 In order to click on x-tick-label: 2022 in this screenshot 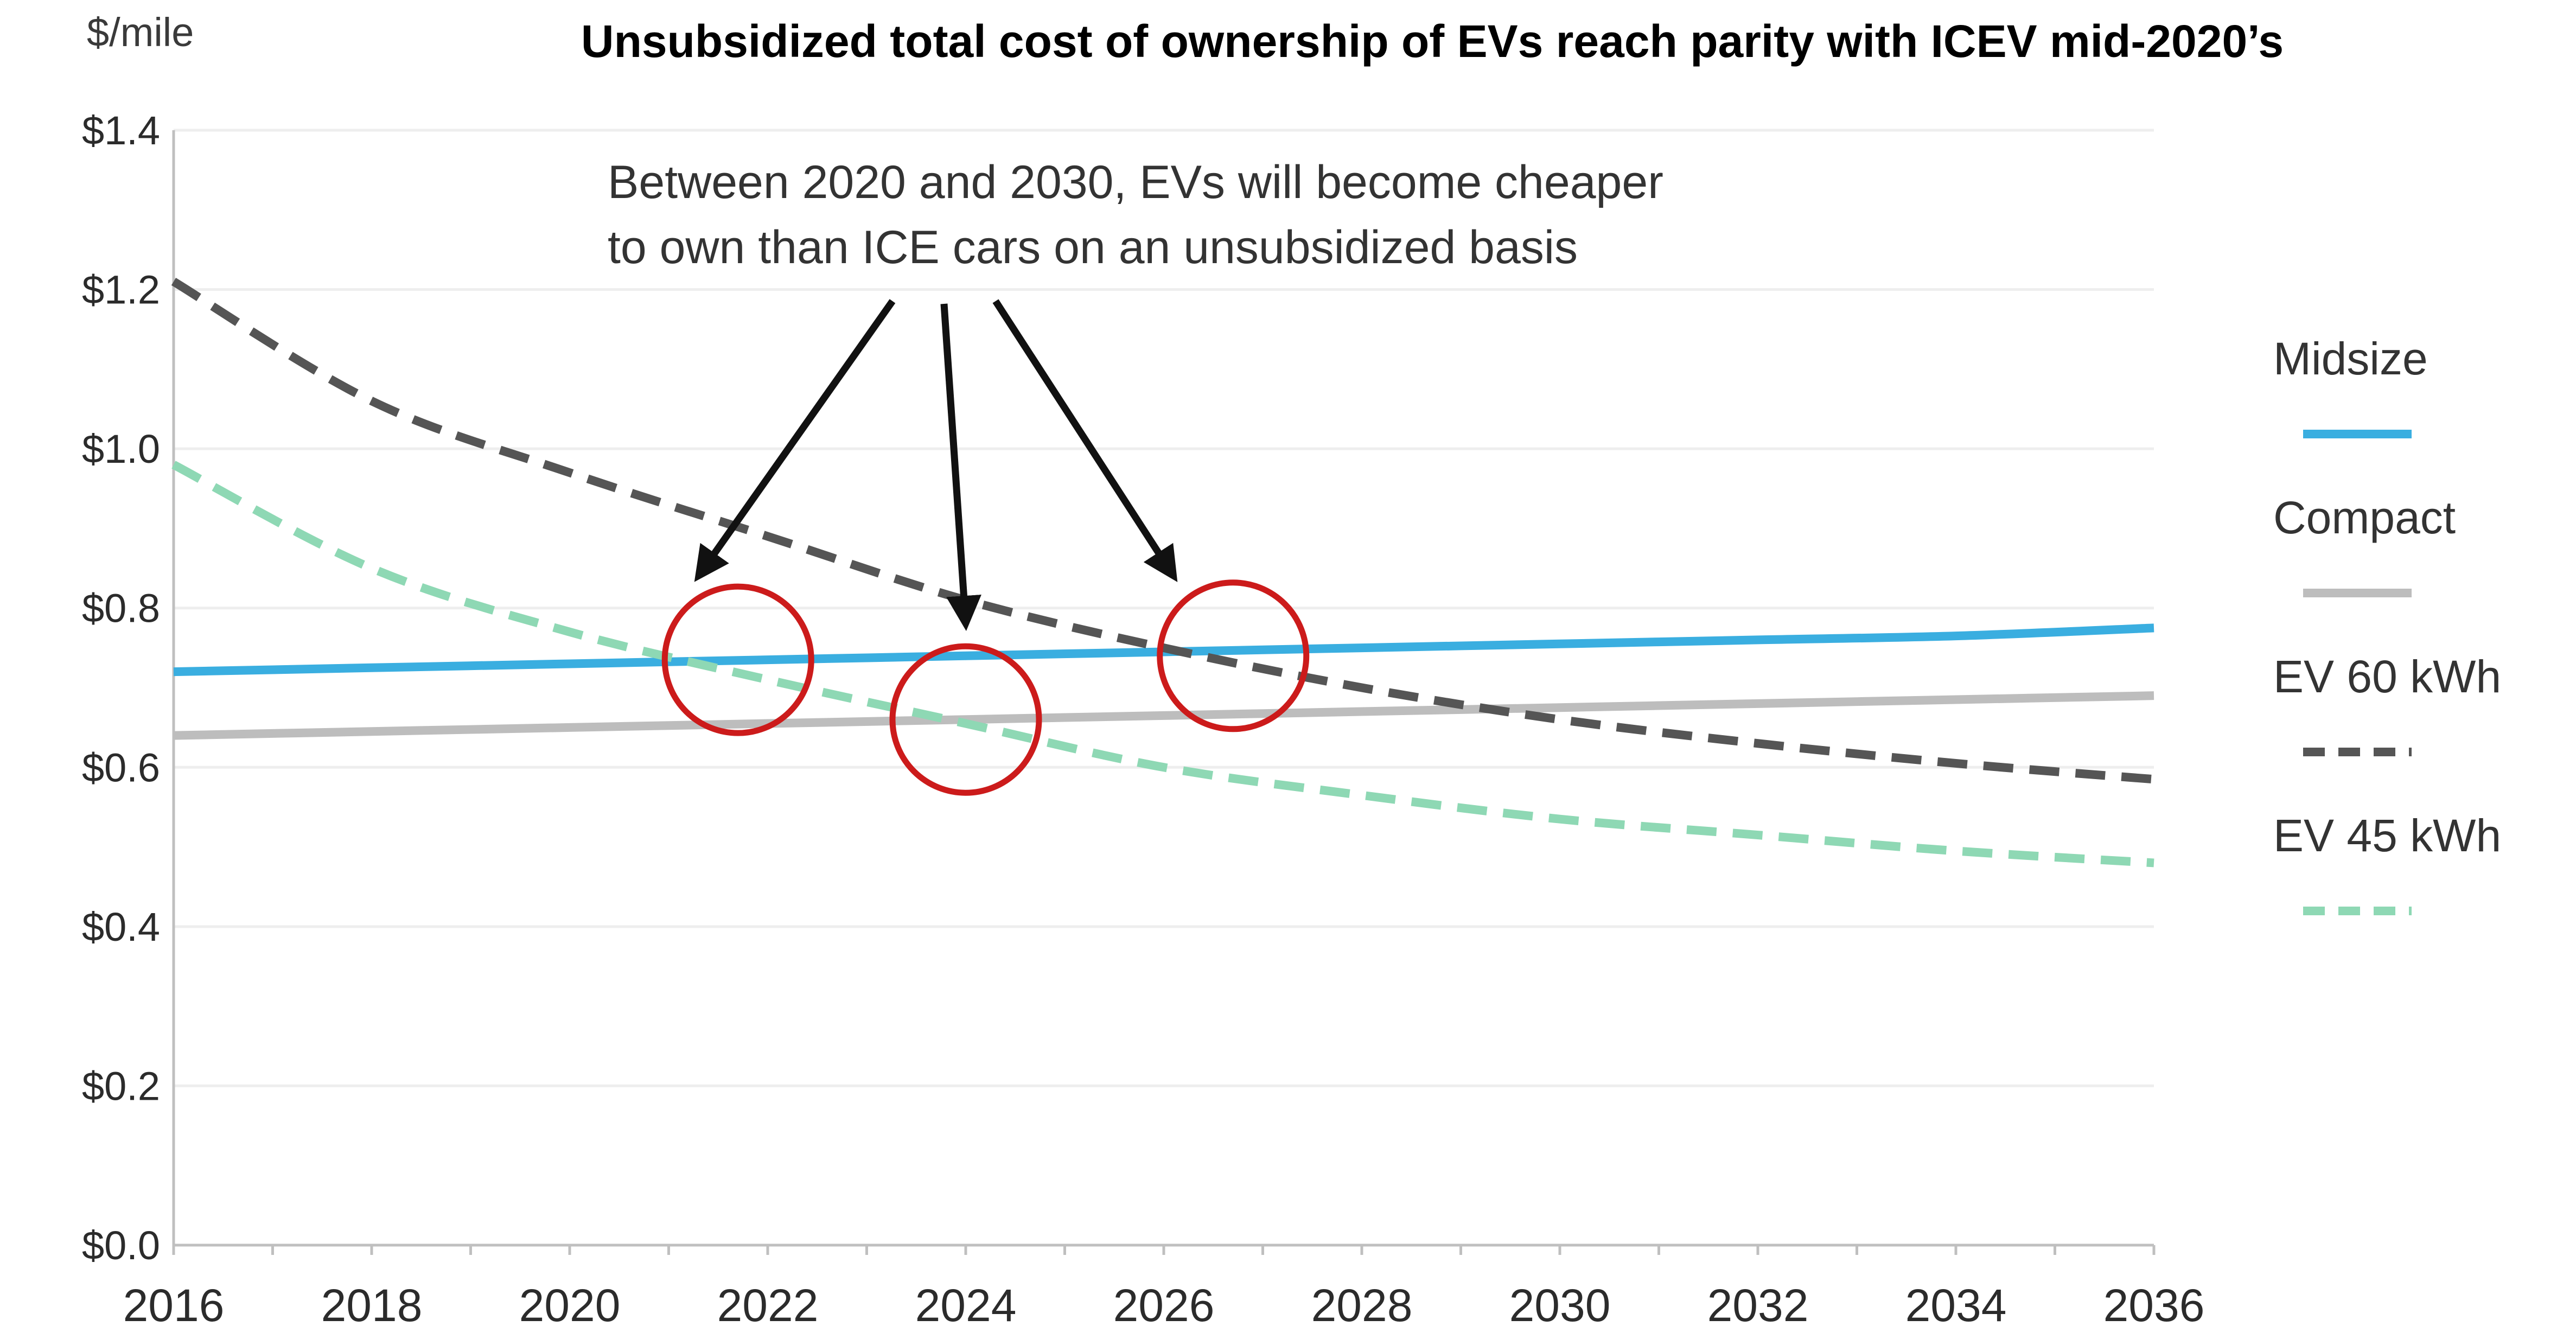, I will do `click(768, 1305)`.